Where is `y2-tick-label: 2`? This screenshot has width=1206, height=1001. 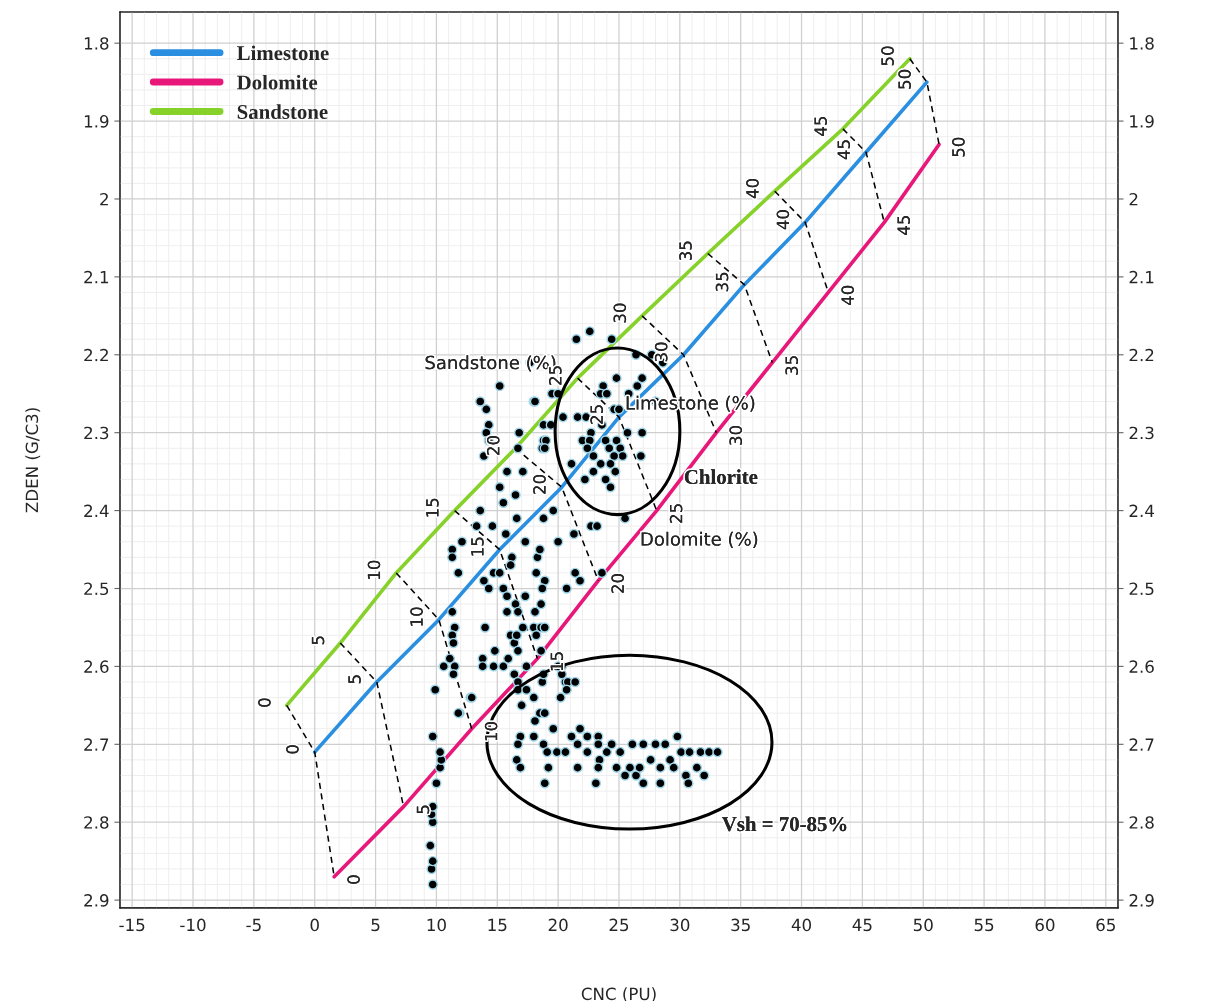
y2-tick-label: 2 is located at coordinates (1133, 199).